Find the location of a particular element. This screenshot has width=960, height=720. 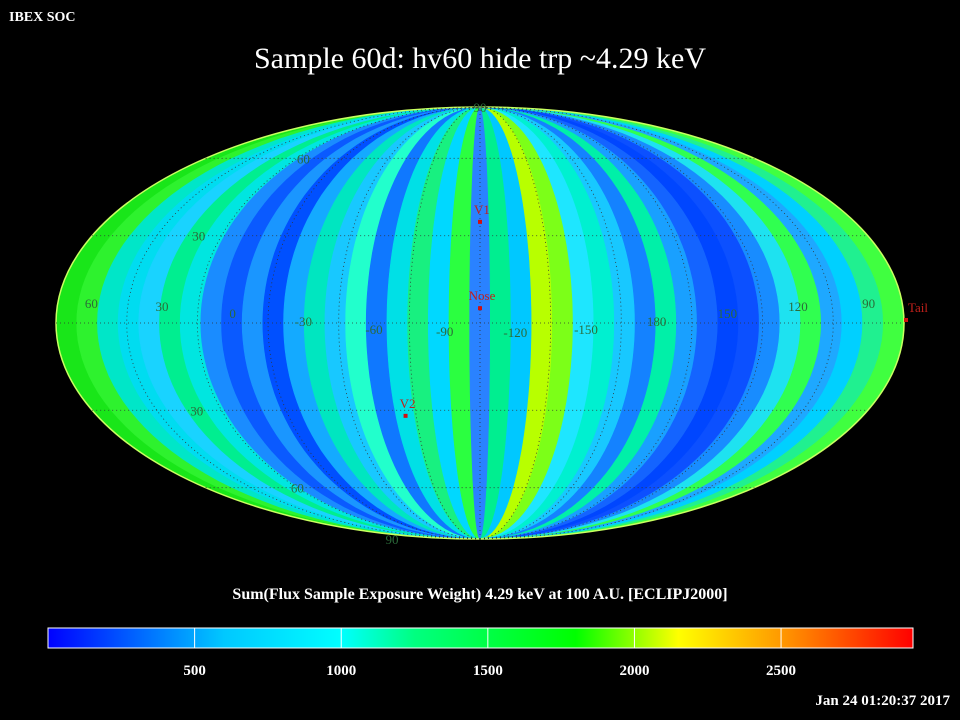

longitude-label: 180 is located at coordinates (657, 321).